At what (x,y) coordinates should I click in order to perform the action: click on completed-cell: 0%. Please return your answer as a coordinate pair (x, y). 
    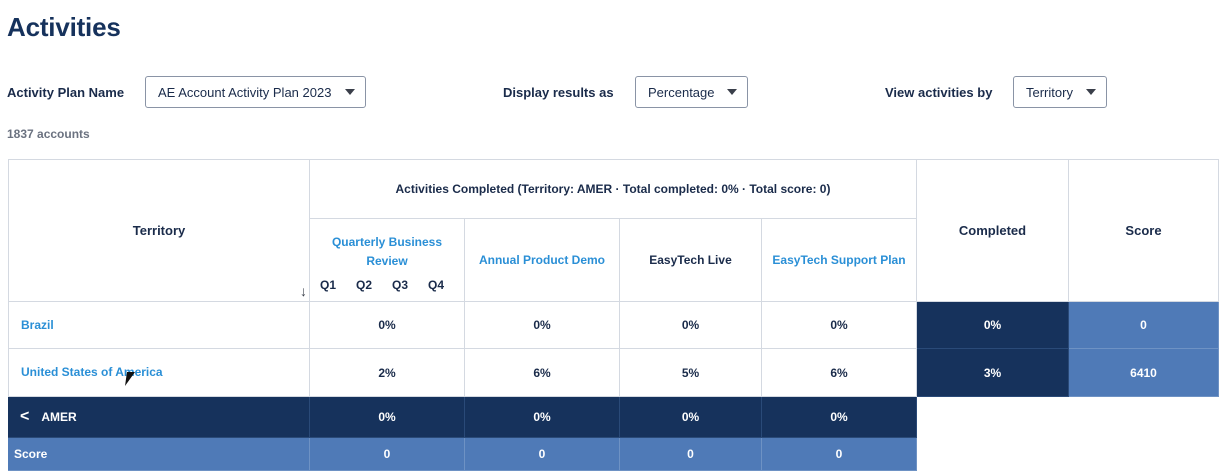
    Looking at the image, I should click on (993, 325).